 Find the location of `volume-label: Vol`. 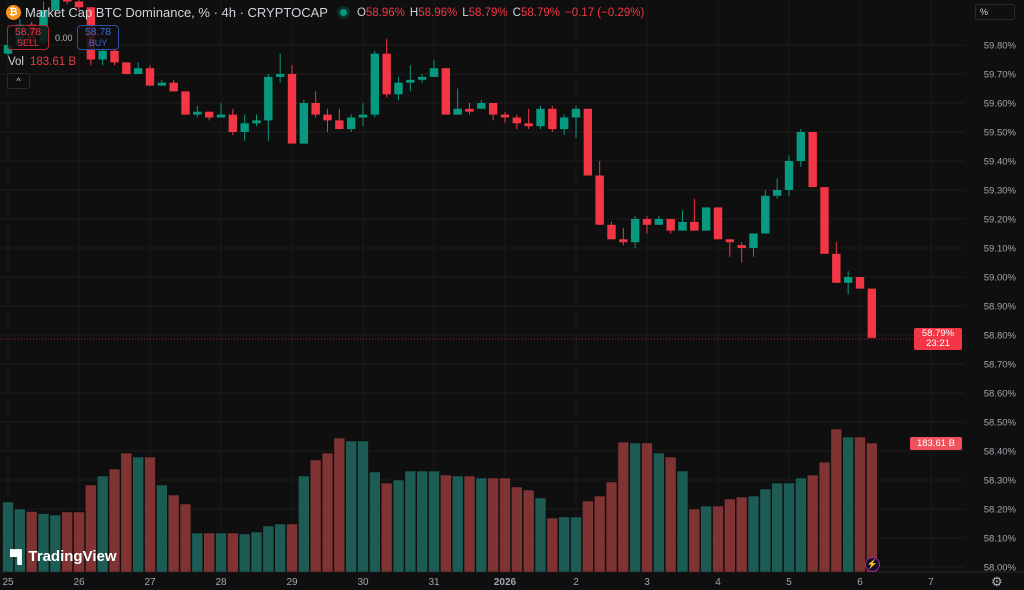

volume-label: Vol is located at coordinates (16, 62).